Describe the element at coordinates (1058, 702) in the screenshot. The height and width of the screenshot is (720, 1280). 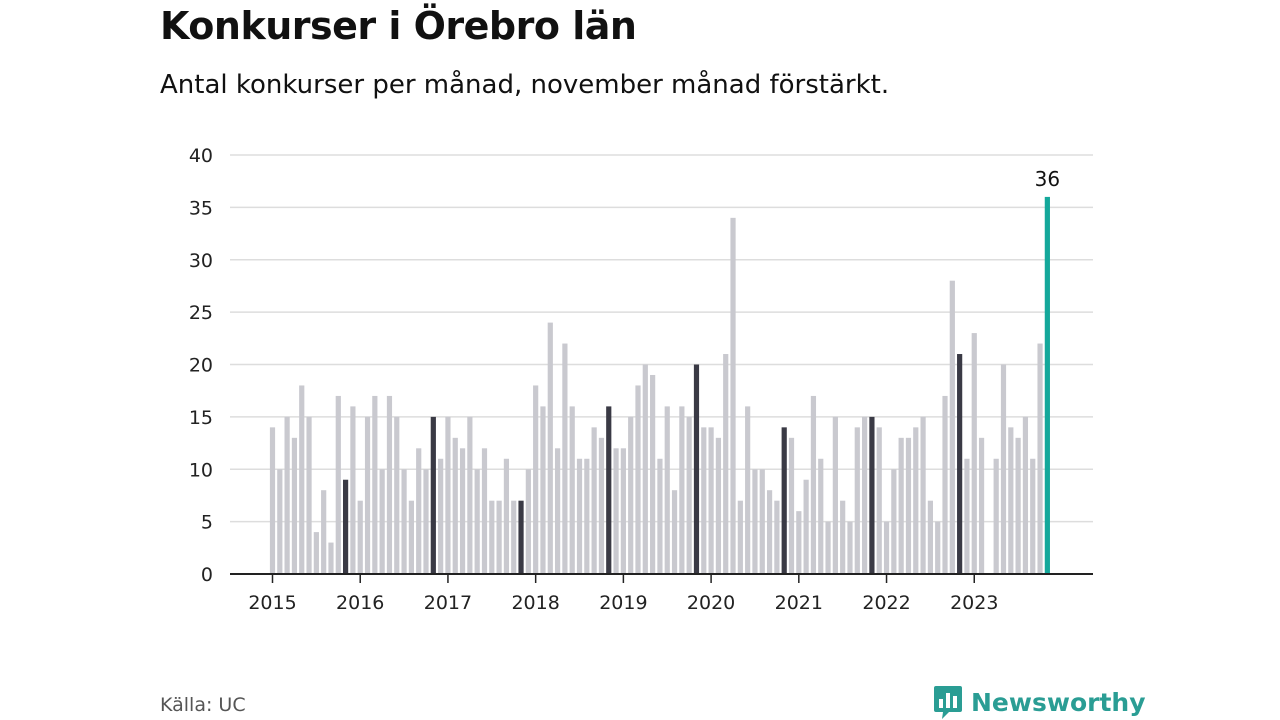
I see `brand-name: Newsworthy` at that location.